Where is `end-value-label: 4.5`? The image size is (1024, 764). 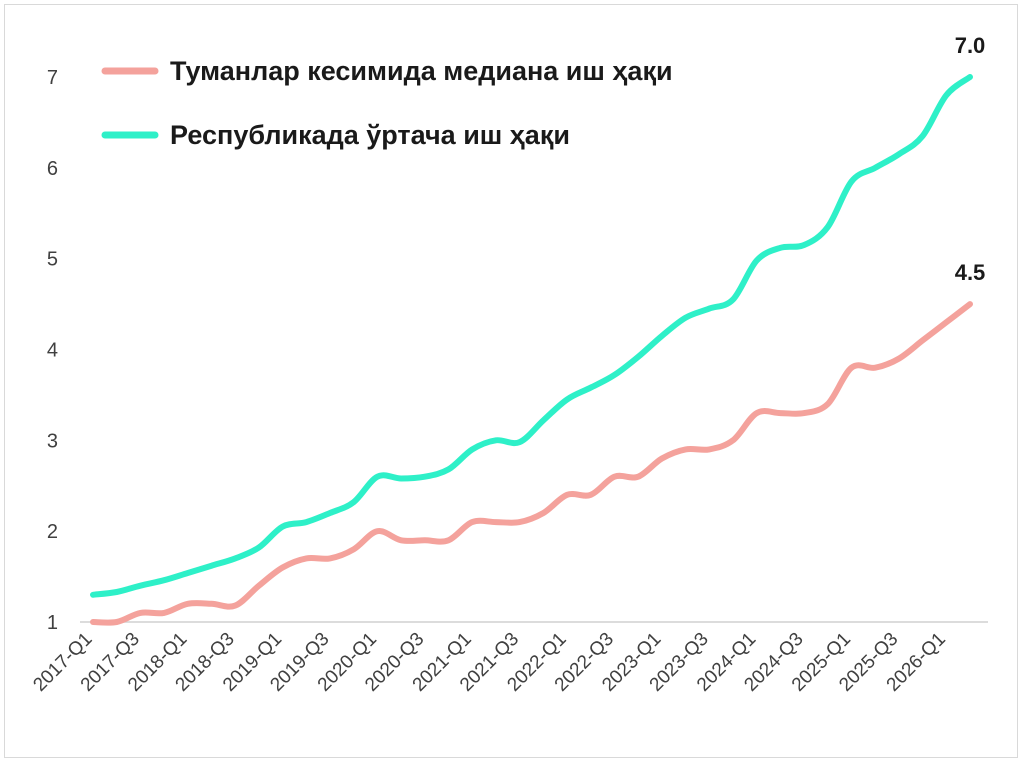
end-value-label: 4.5 is located at coordinates (970, 272).